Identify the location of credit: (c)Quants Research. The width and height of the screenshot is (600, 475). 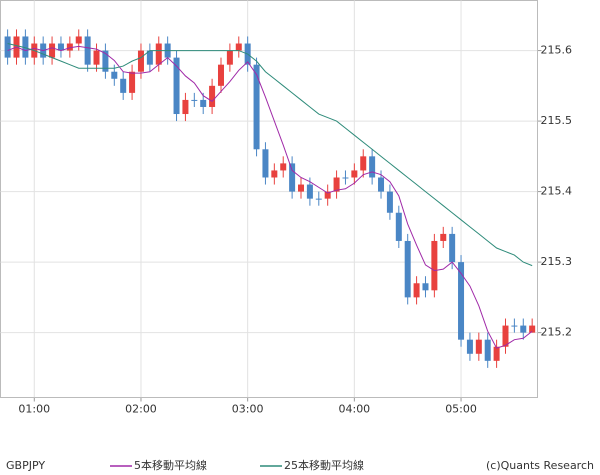
(540, 465).